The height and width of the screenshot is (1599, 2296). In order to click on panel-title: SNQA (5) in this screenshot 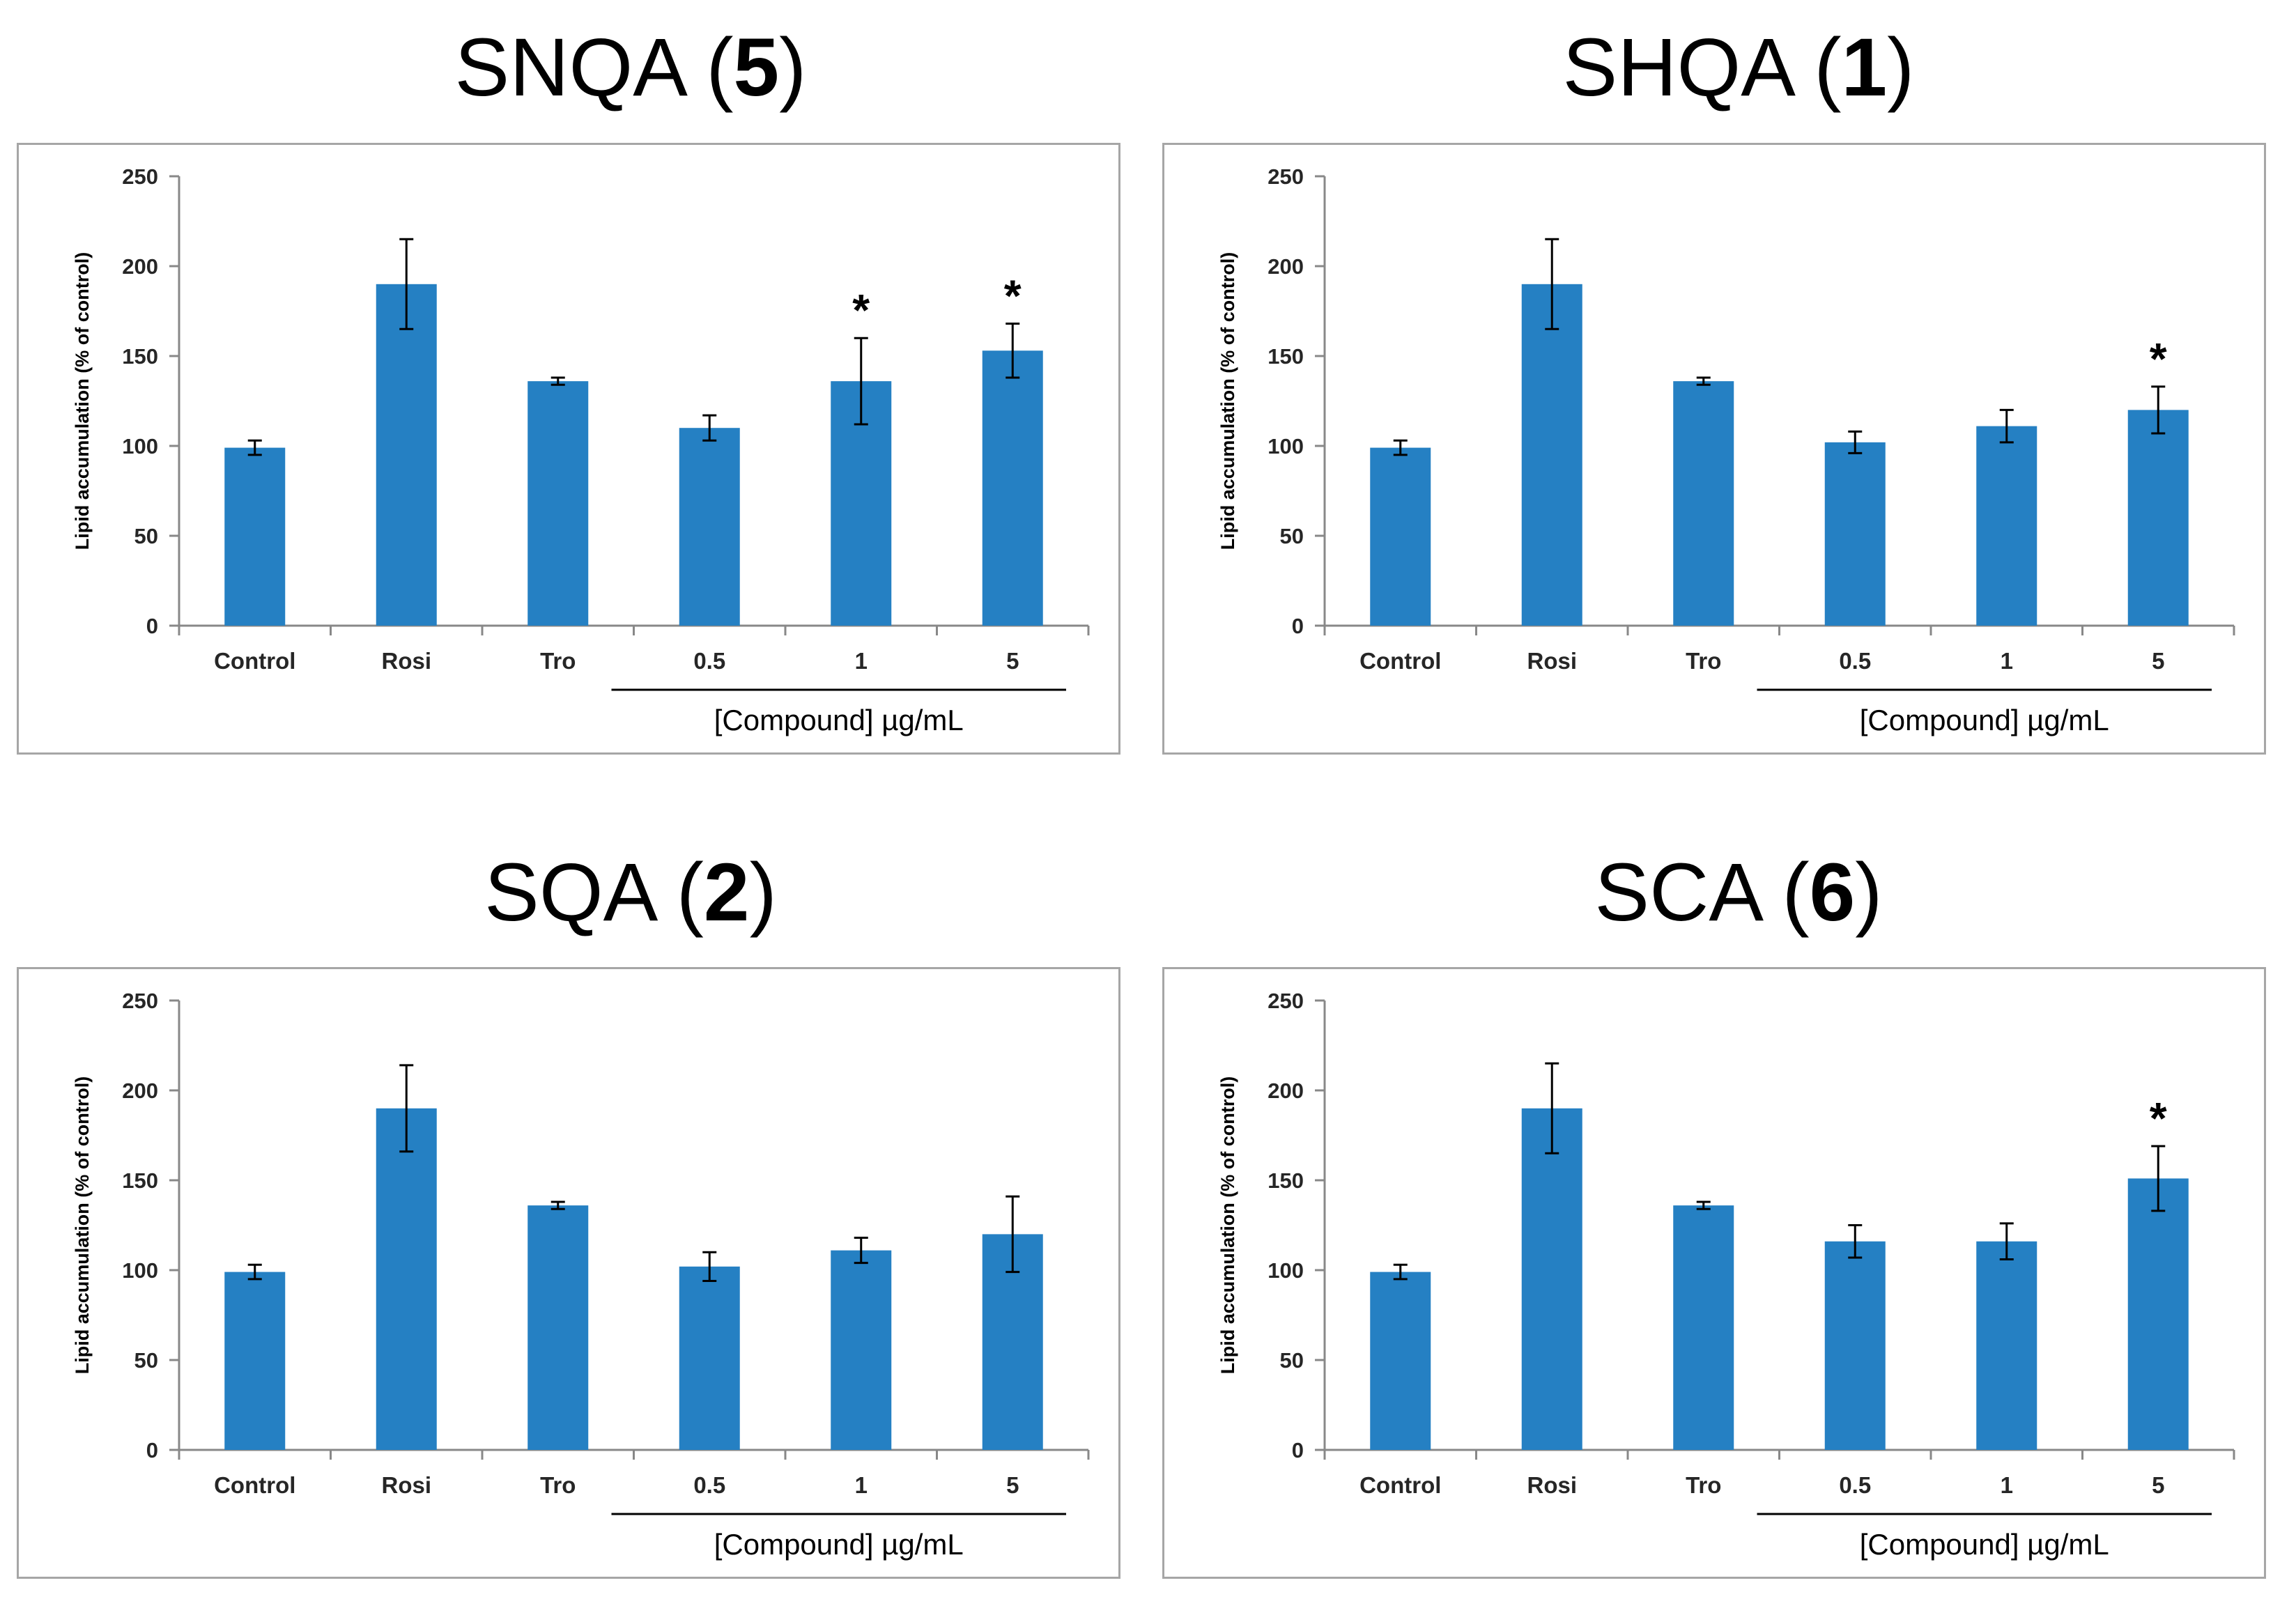, I will do `click(630, 68)`.